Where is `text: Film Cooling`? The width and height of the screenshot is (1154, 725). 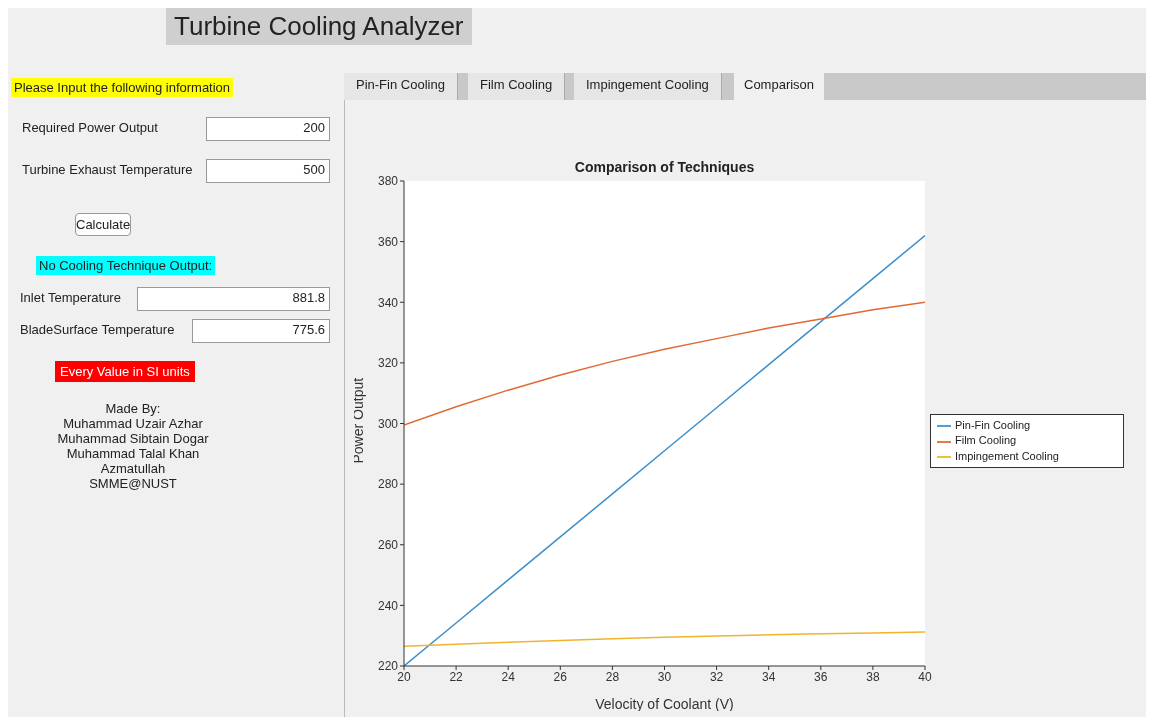
text: Film Cooling is located at coordinates (517, 86).